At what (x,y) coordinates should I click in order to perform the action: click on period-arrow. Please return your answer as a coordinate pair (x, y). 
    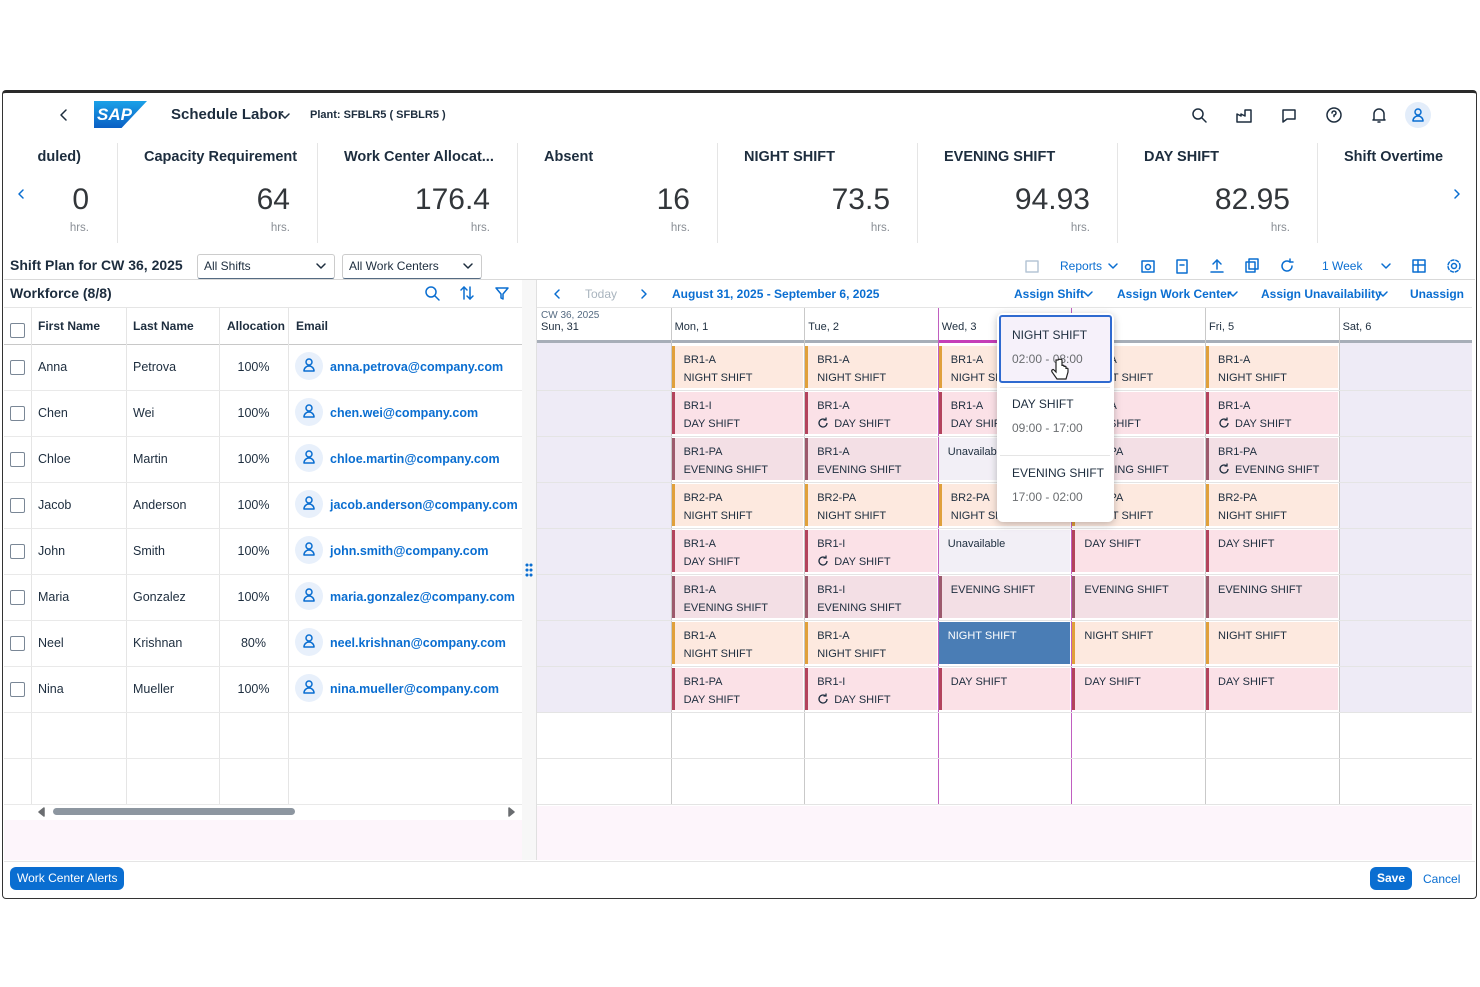
    Looking at the image, I should click on (1386, 266).